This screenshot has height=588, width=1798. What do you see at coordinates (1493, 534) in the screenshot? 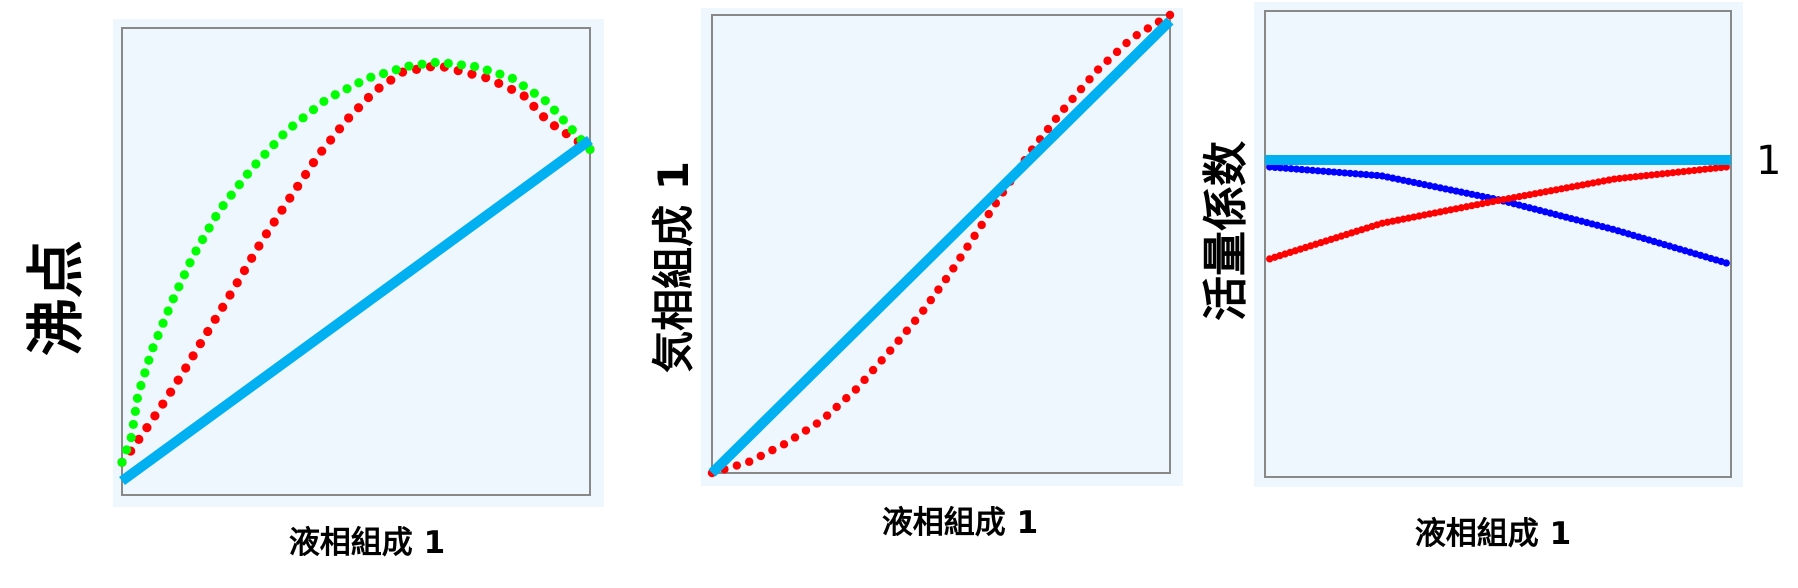
I see `x-axis-label: 液相組成 1` at bounding box center [1493, 534].